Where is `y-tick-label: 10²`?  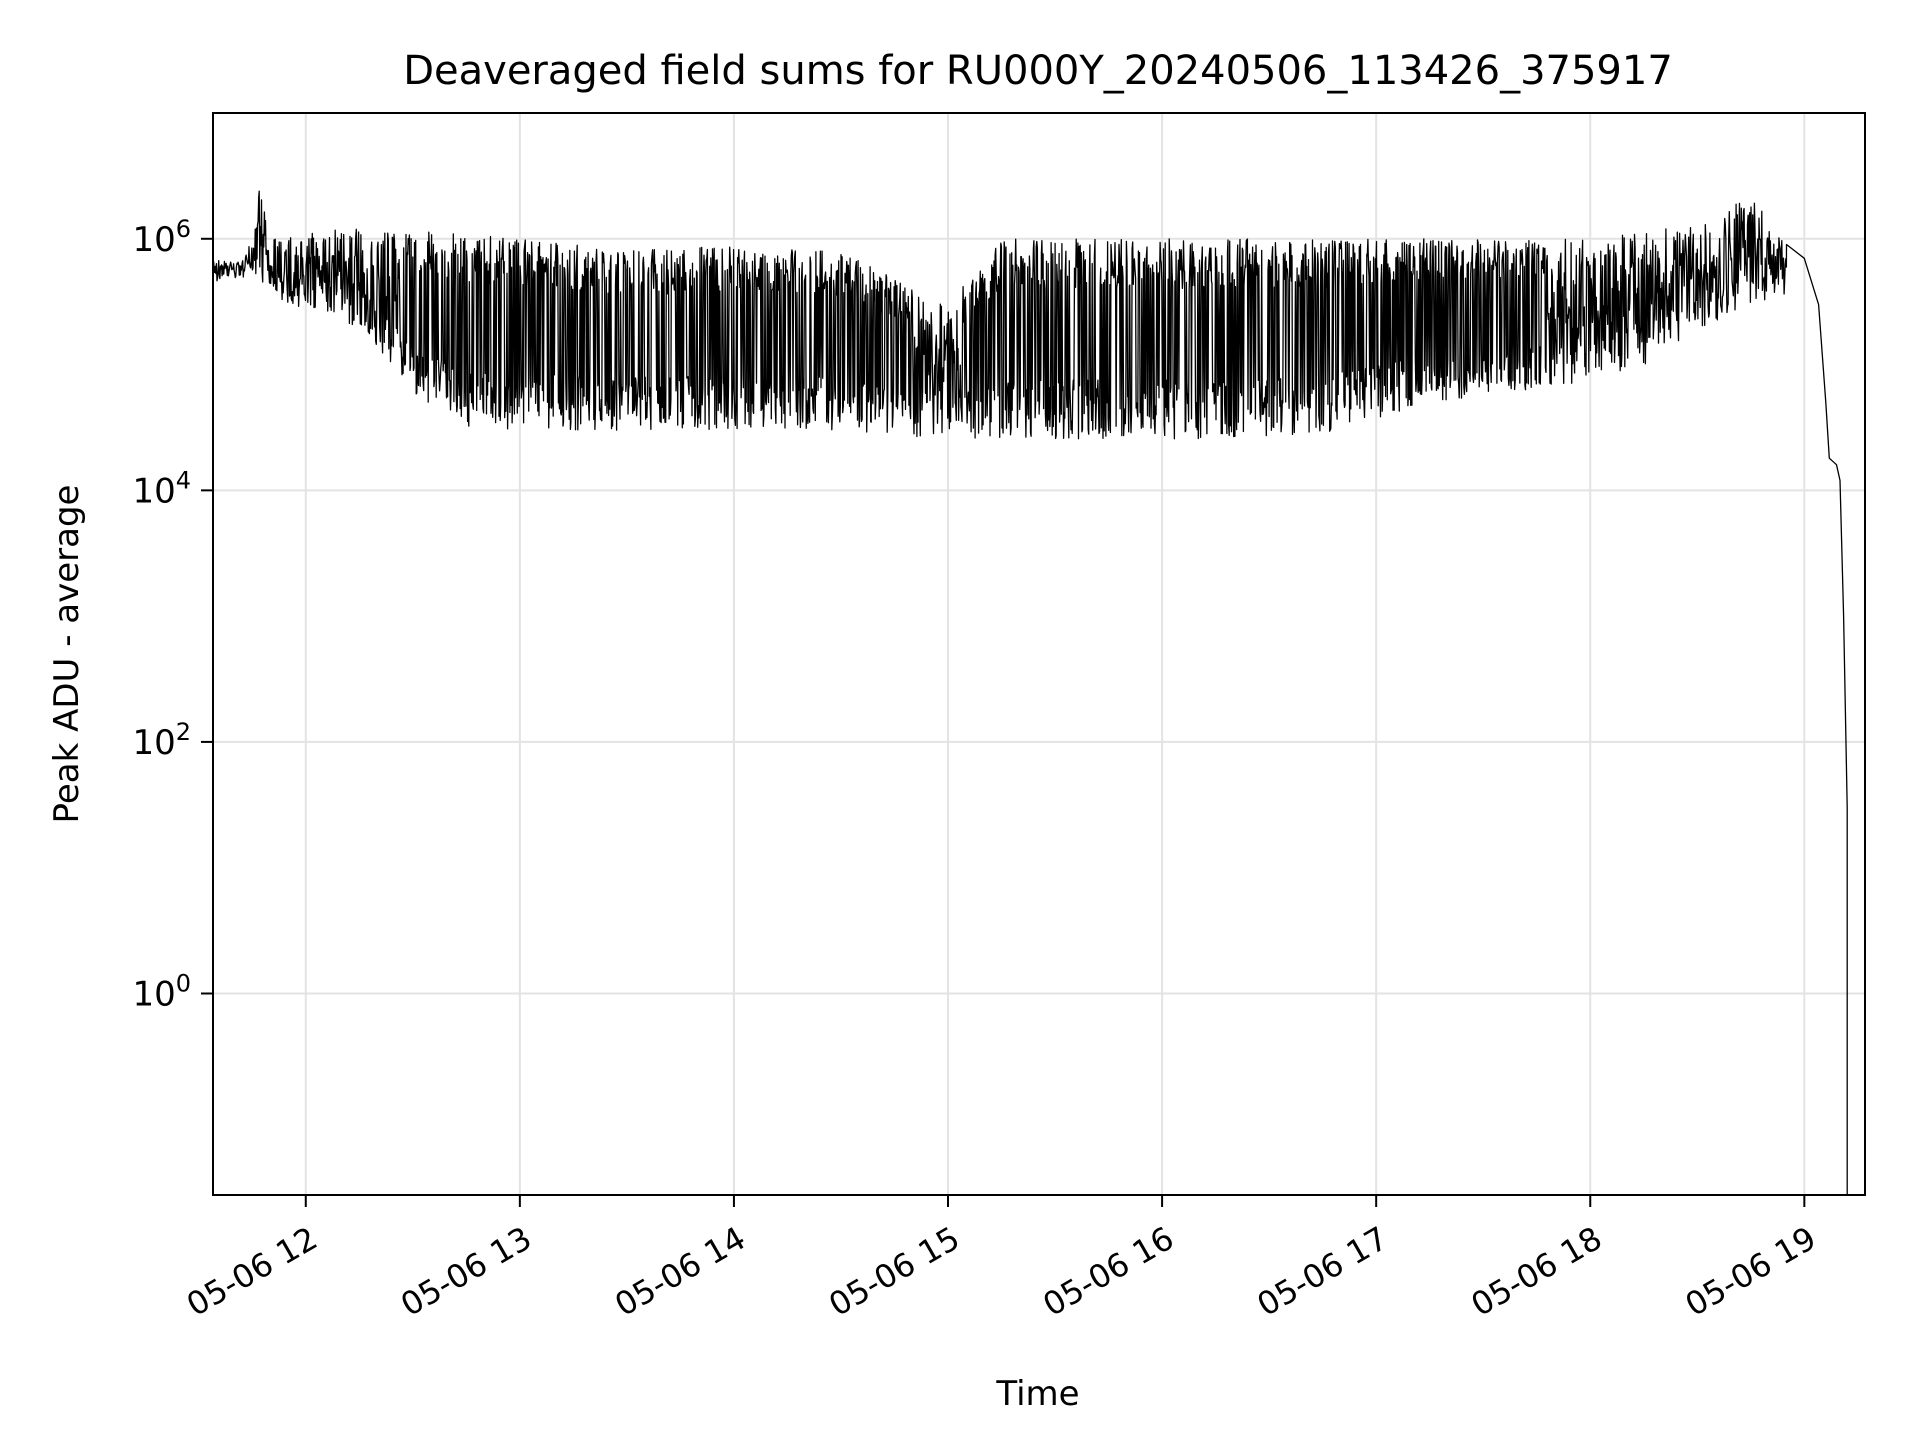 y-tick-label: 10² is located at coordinates (161, 740).